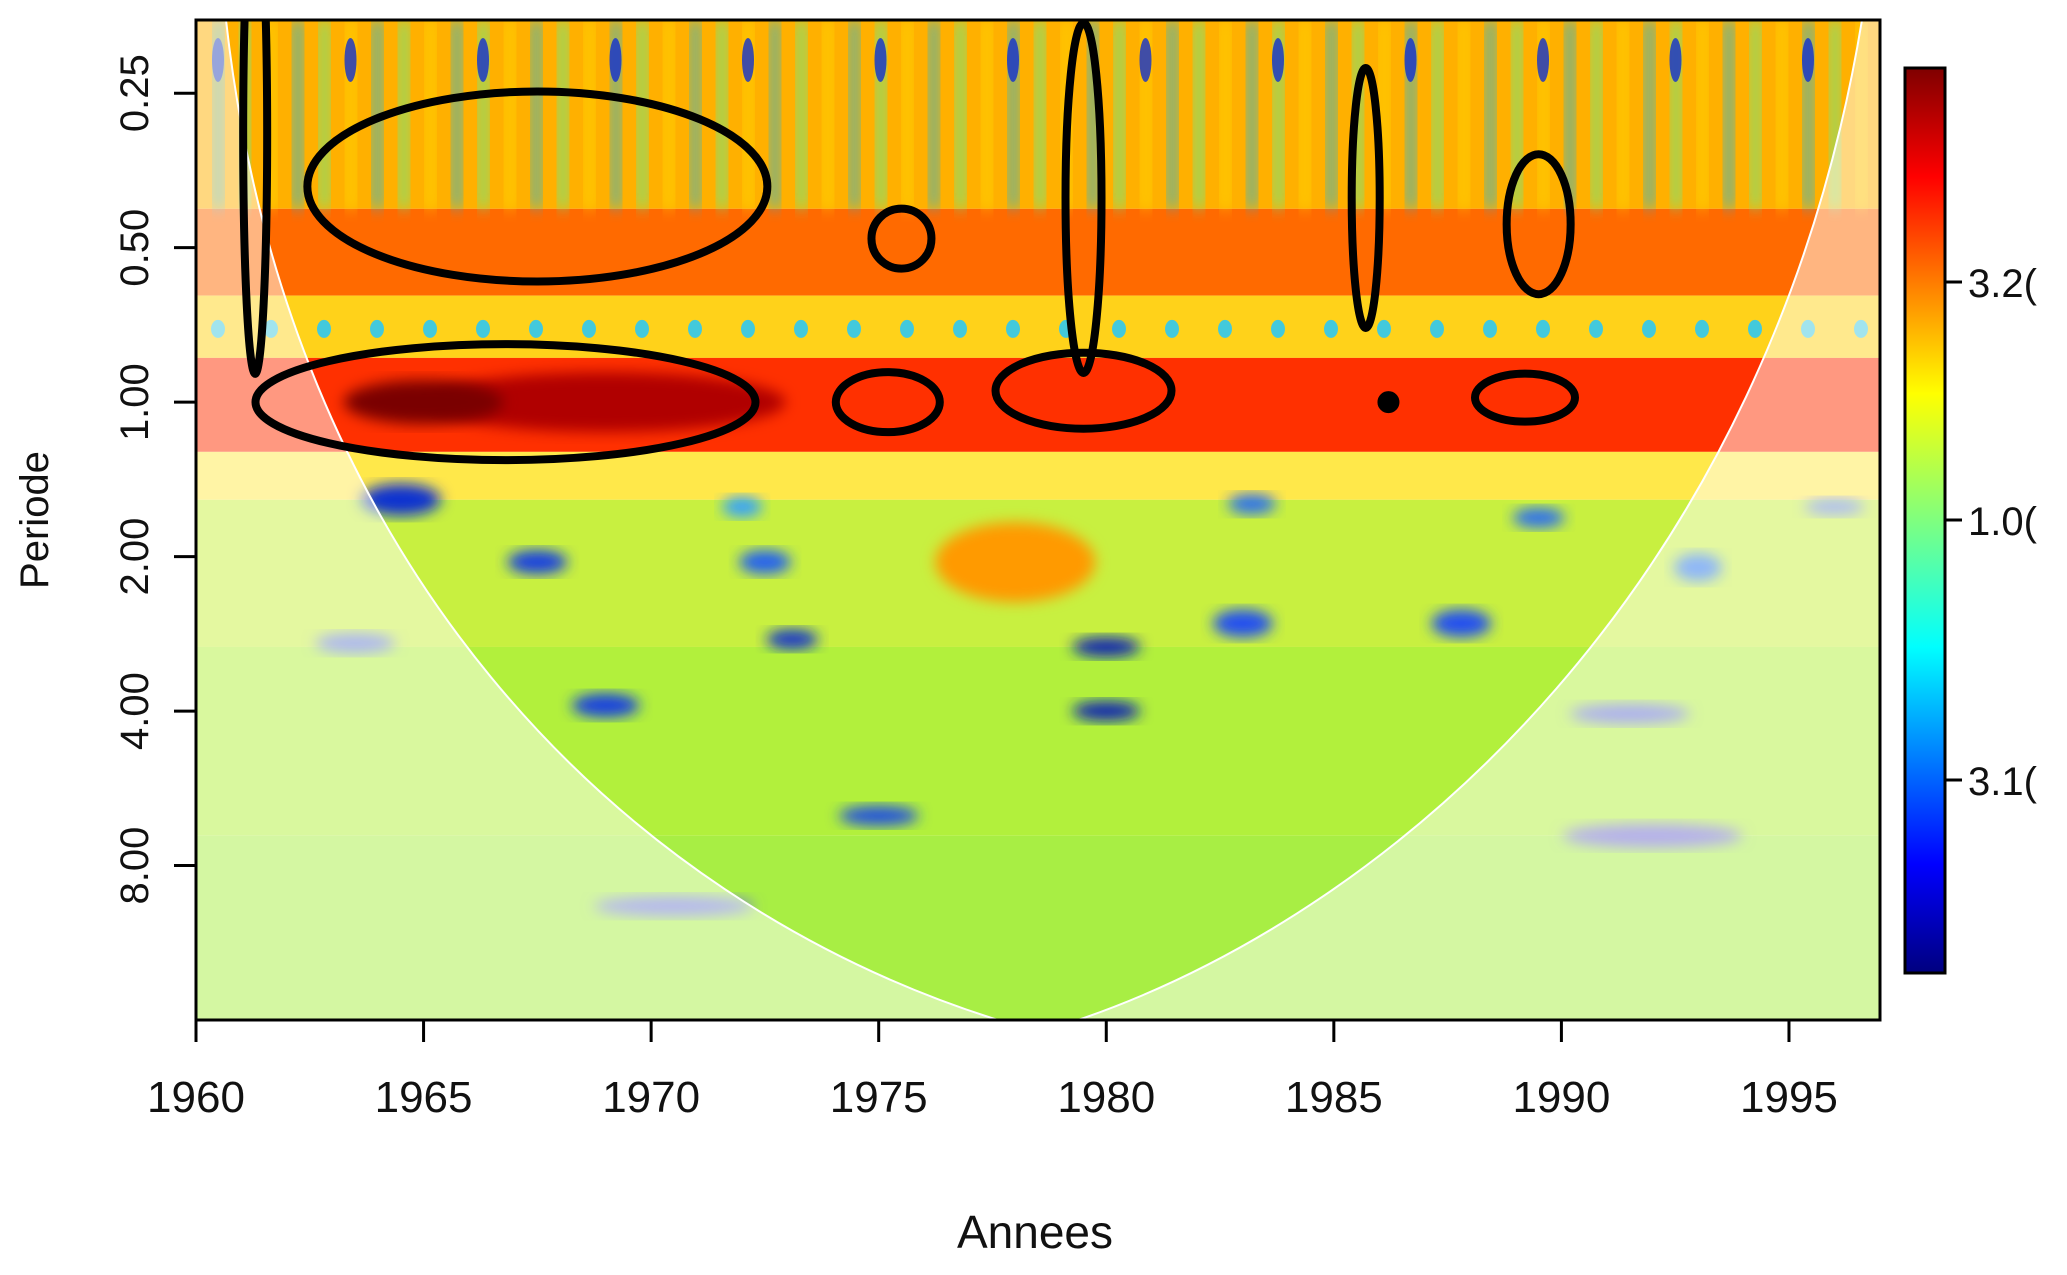 The image size is (2067, 1275). Describe the element at coordinates (651, 1097) in the screenshot. I see `x-tick-label: 1970` at that location.